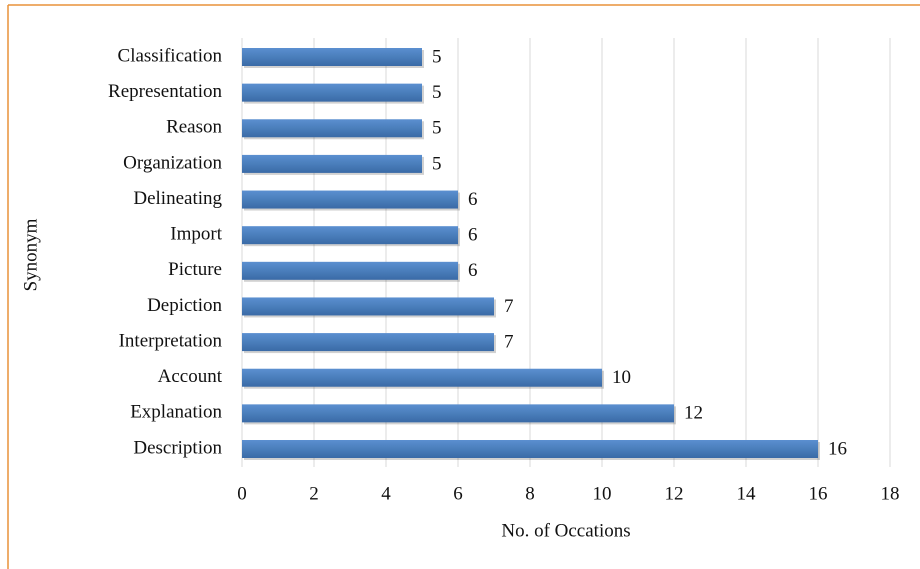 The height and width of the screenshot is (569, 920). Describe the element at coordinates (621, 377) in the screenshot. I see `data-label: 10` at that location.